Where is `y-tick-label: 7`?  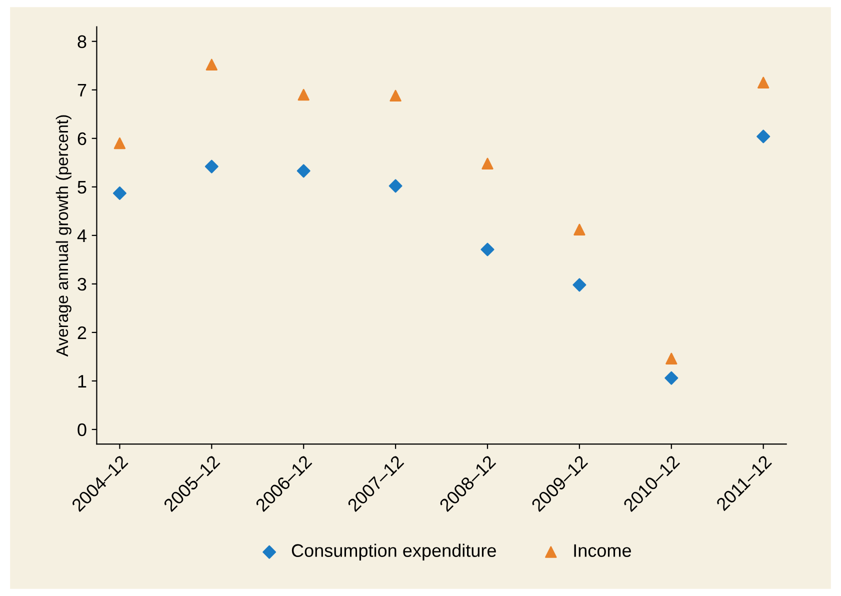 y-tick-label: 7 is located at coordinates (82, 90).